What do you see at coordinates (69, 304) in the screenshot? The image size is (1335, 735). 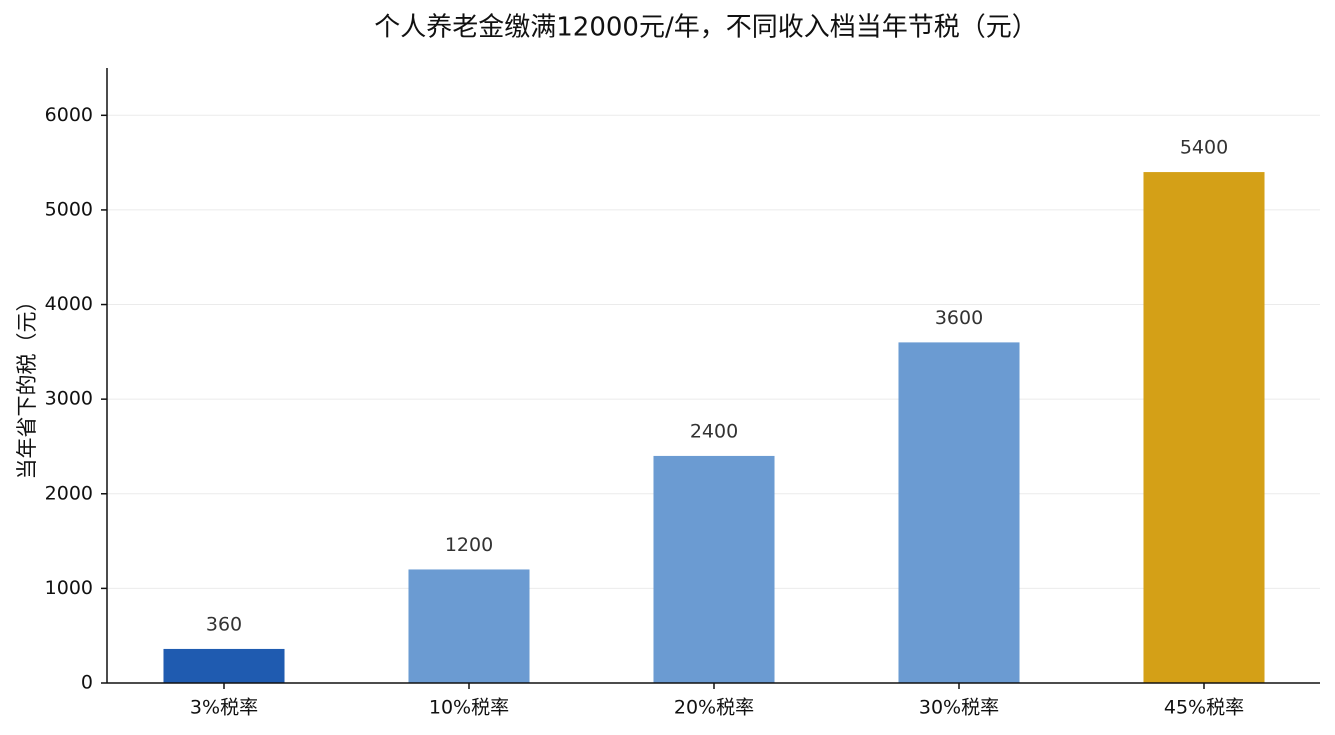 I see `y-tick-label: 4000` at bounding box center [69, 304].